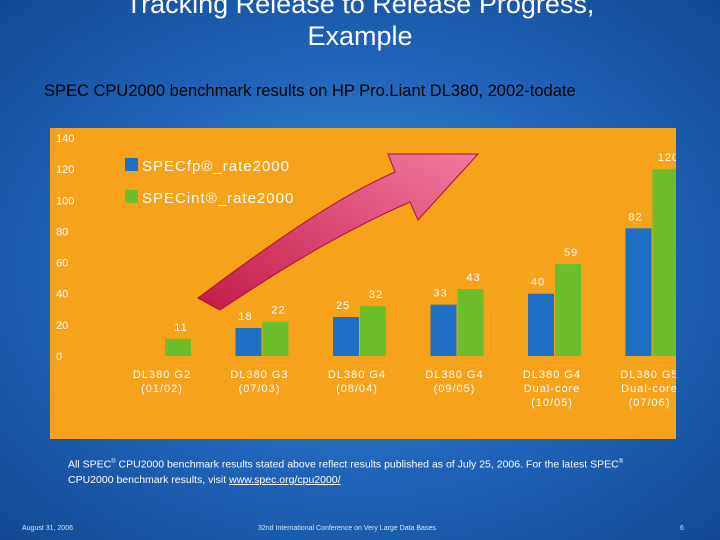 Image resolution: width=720 pixels, height=540 pixels. What do you see at coordinates (455, 389) in the screenshot?
I see `x-category-label: (09/05)` at bounding box center [455, 389].